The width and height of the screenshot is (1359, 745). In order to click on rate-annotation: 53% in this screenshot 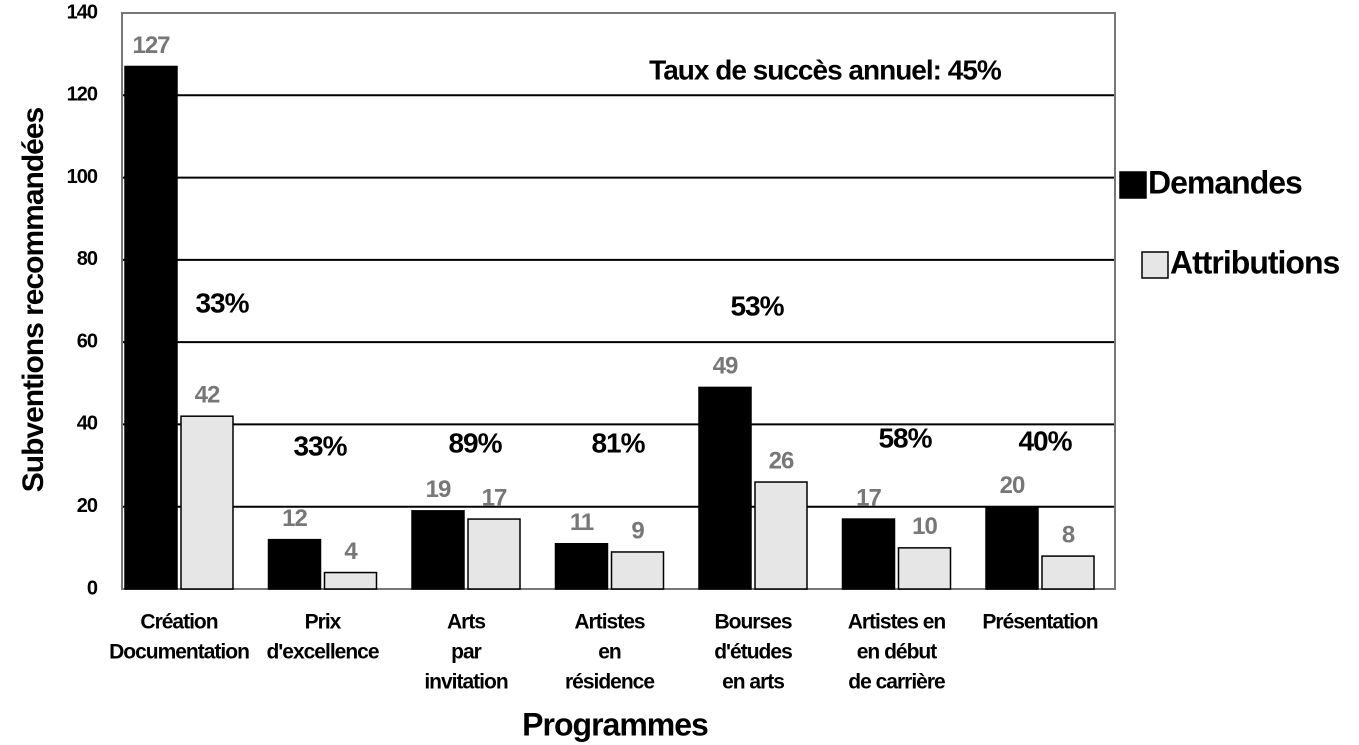, I will do `click(757, 305)`.